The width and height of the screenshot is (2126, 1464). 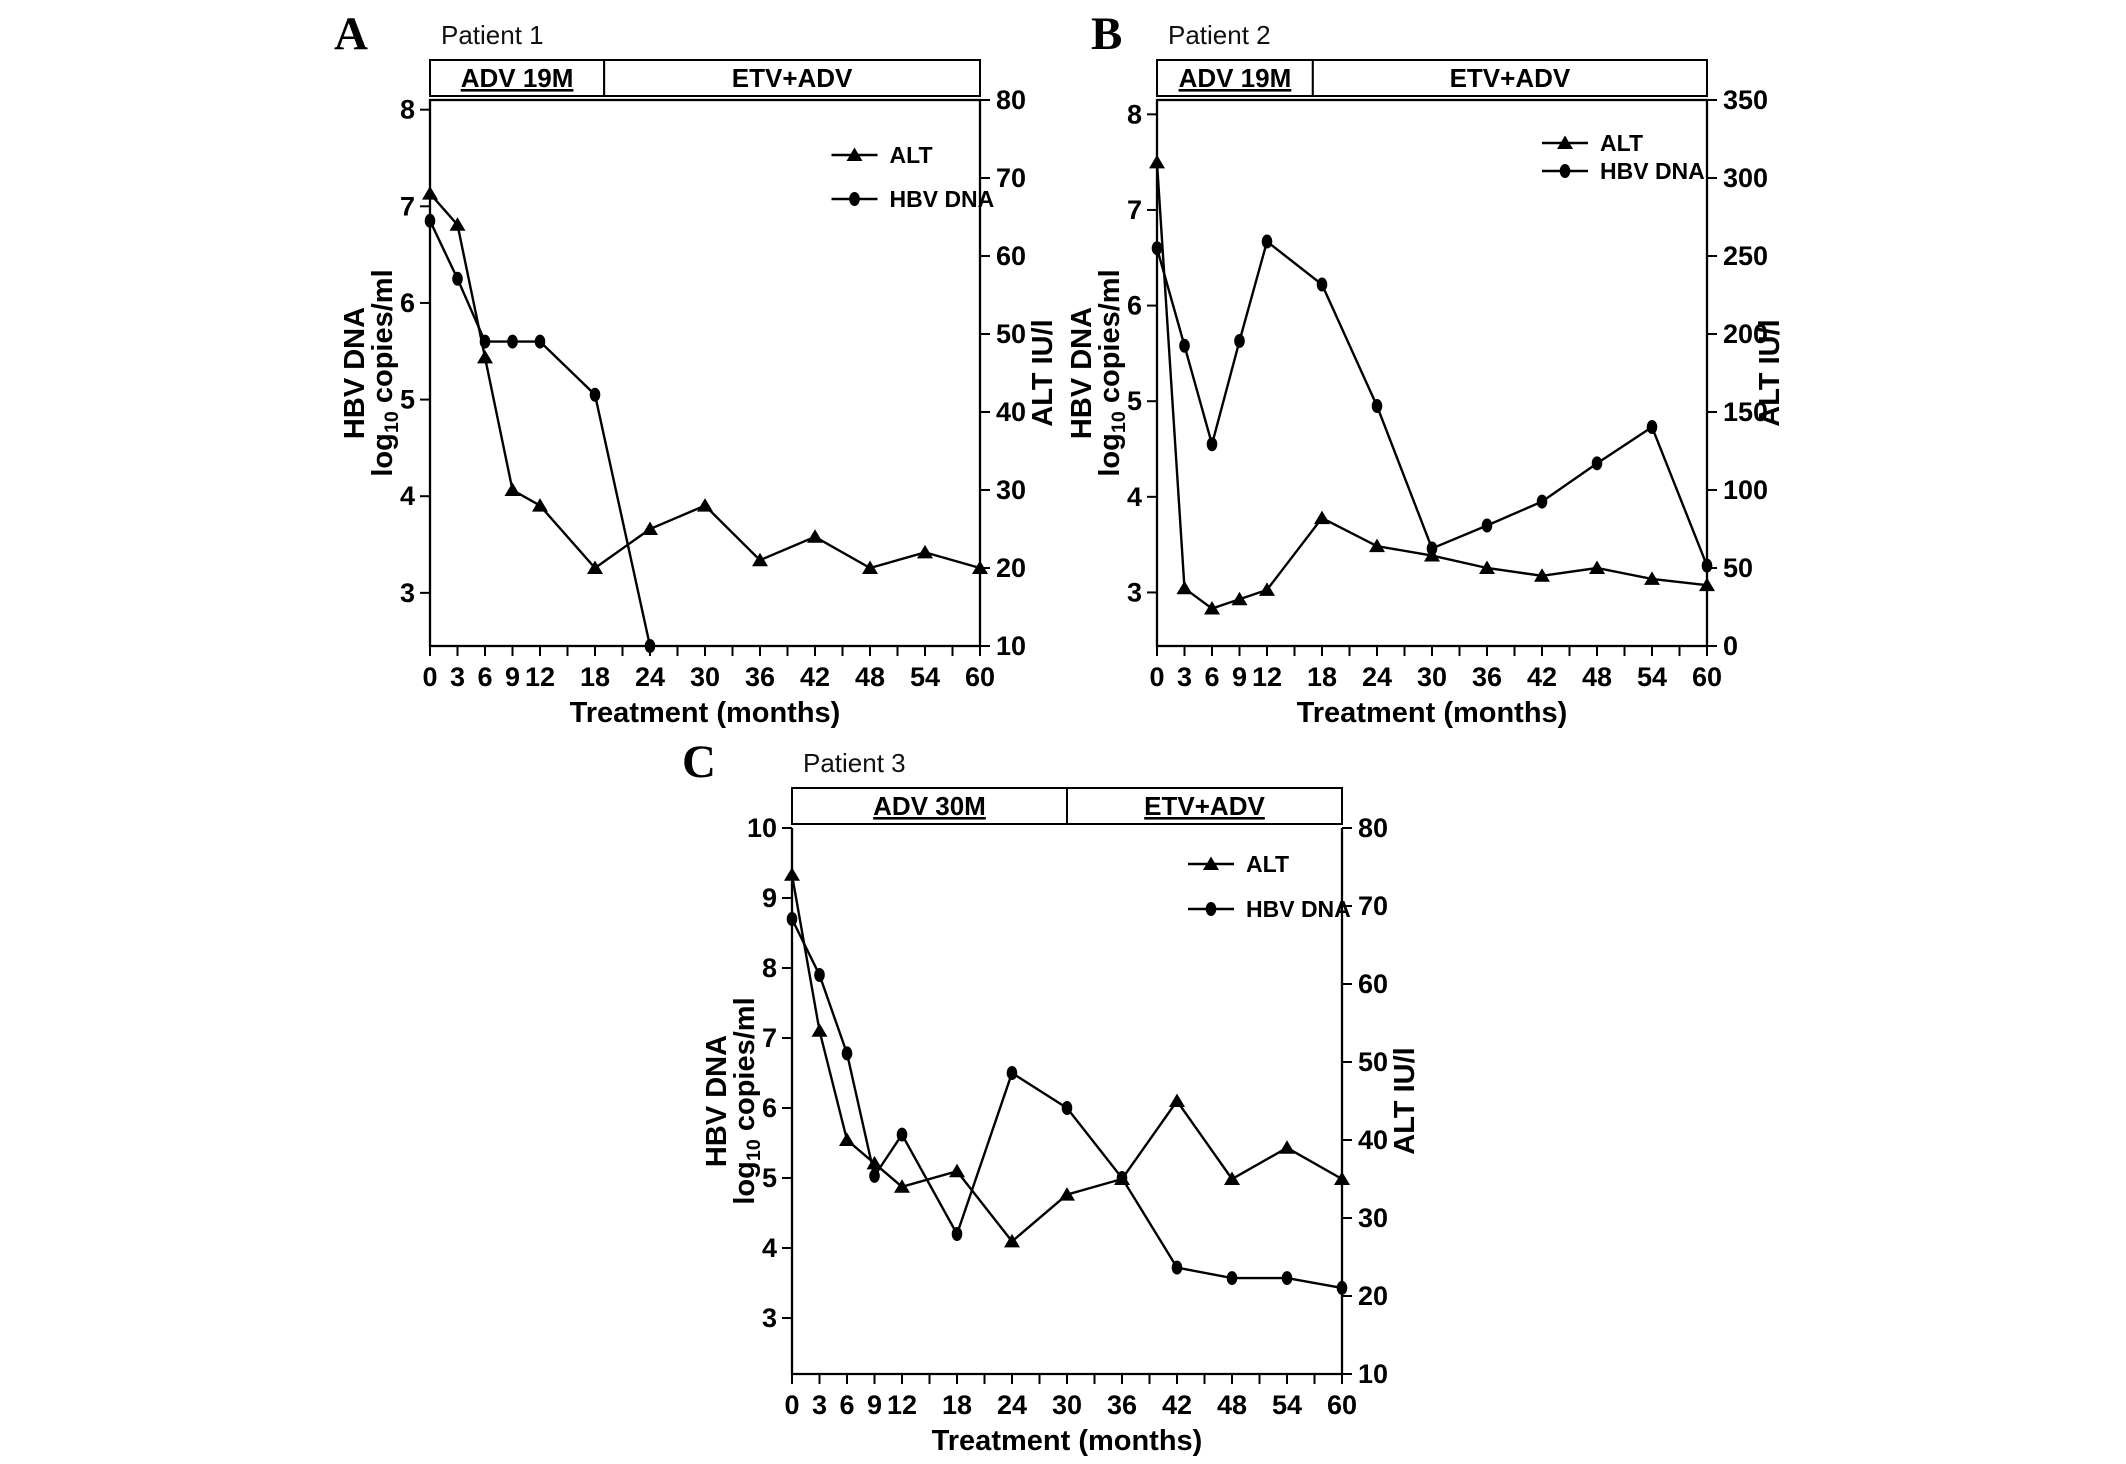 What do you see at coordinates (769, 898) in the screenshot?
I see `left-tick-label: 9` at bounding box center [769, 898].